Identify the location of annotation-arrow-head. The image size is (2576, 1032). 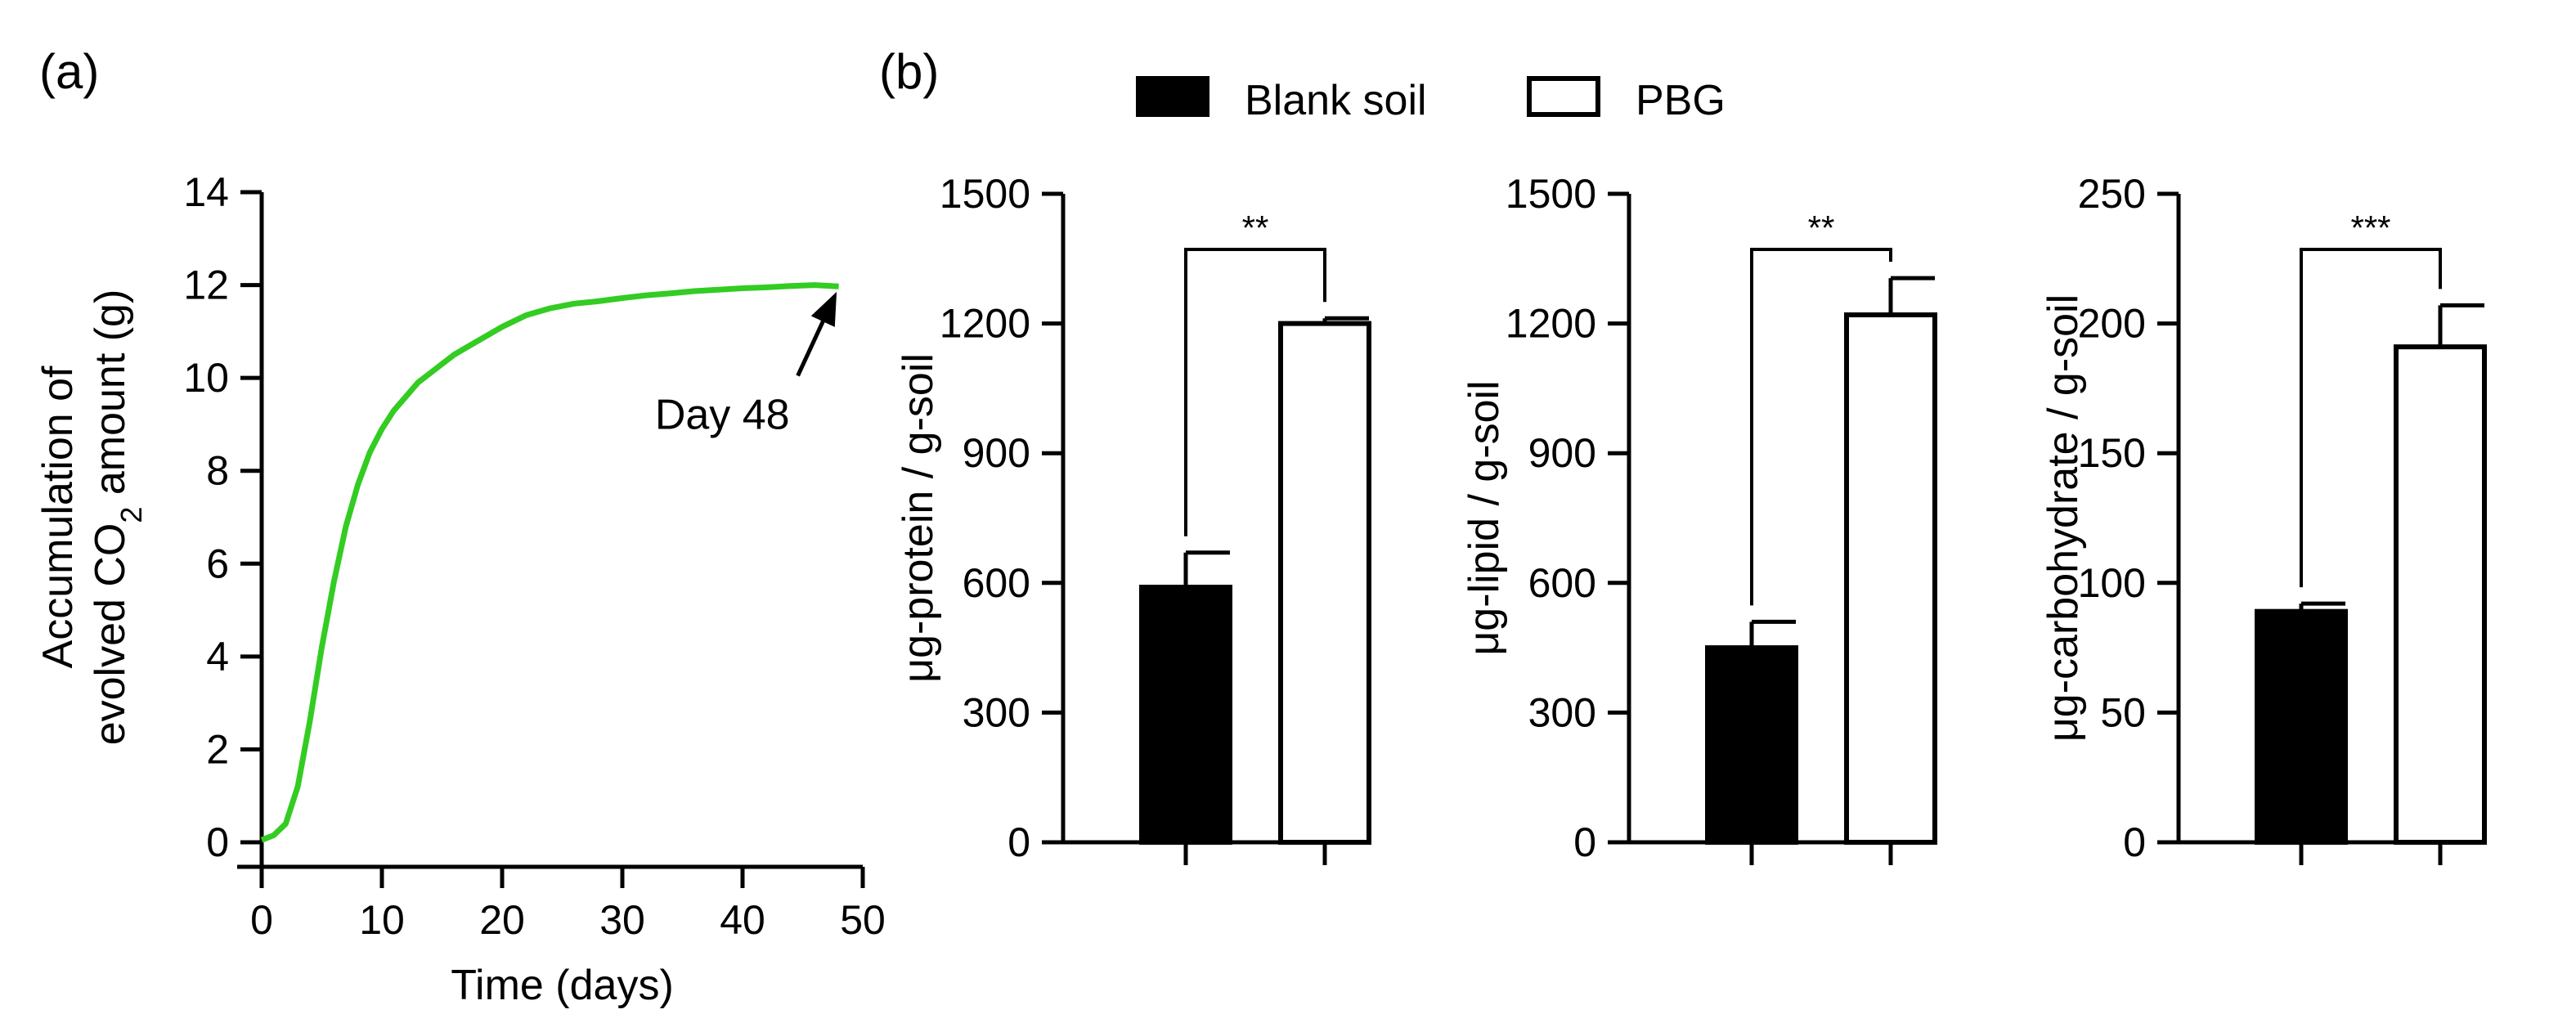
(823, 309).